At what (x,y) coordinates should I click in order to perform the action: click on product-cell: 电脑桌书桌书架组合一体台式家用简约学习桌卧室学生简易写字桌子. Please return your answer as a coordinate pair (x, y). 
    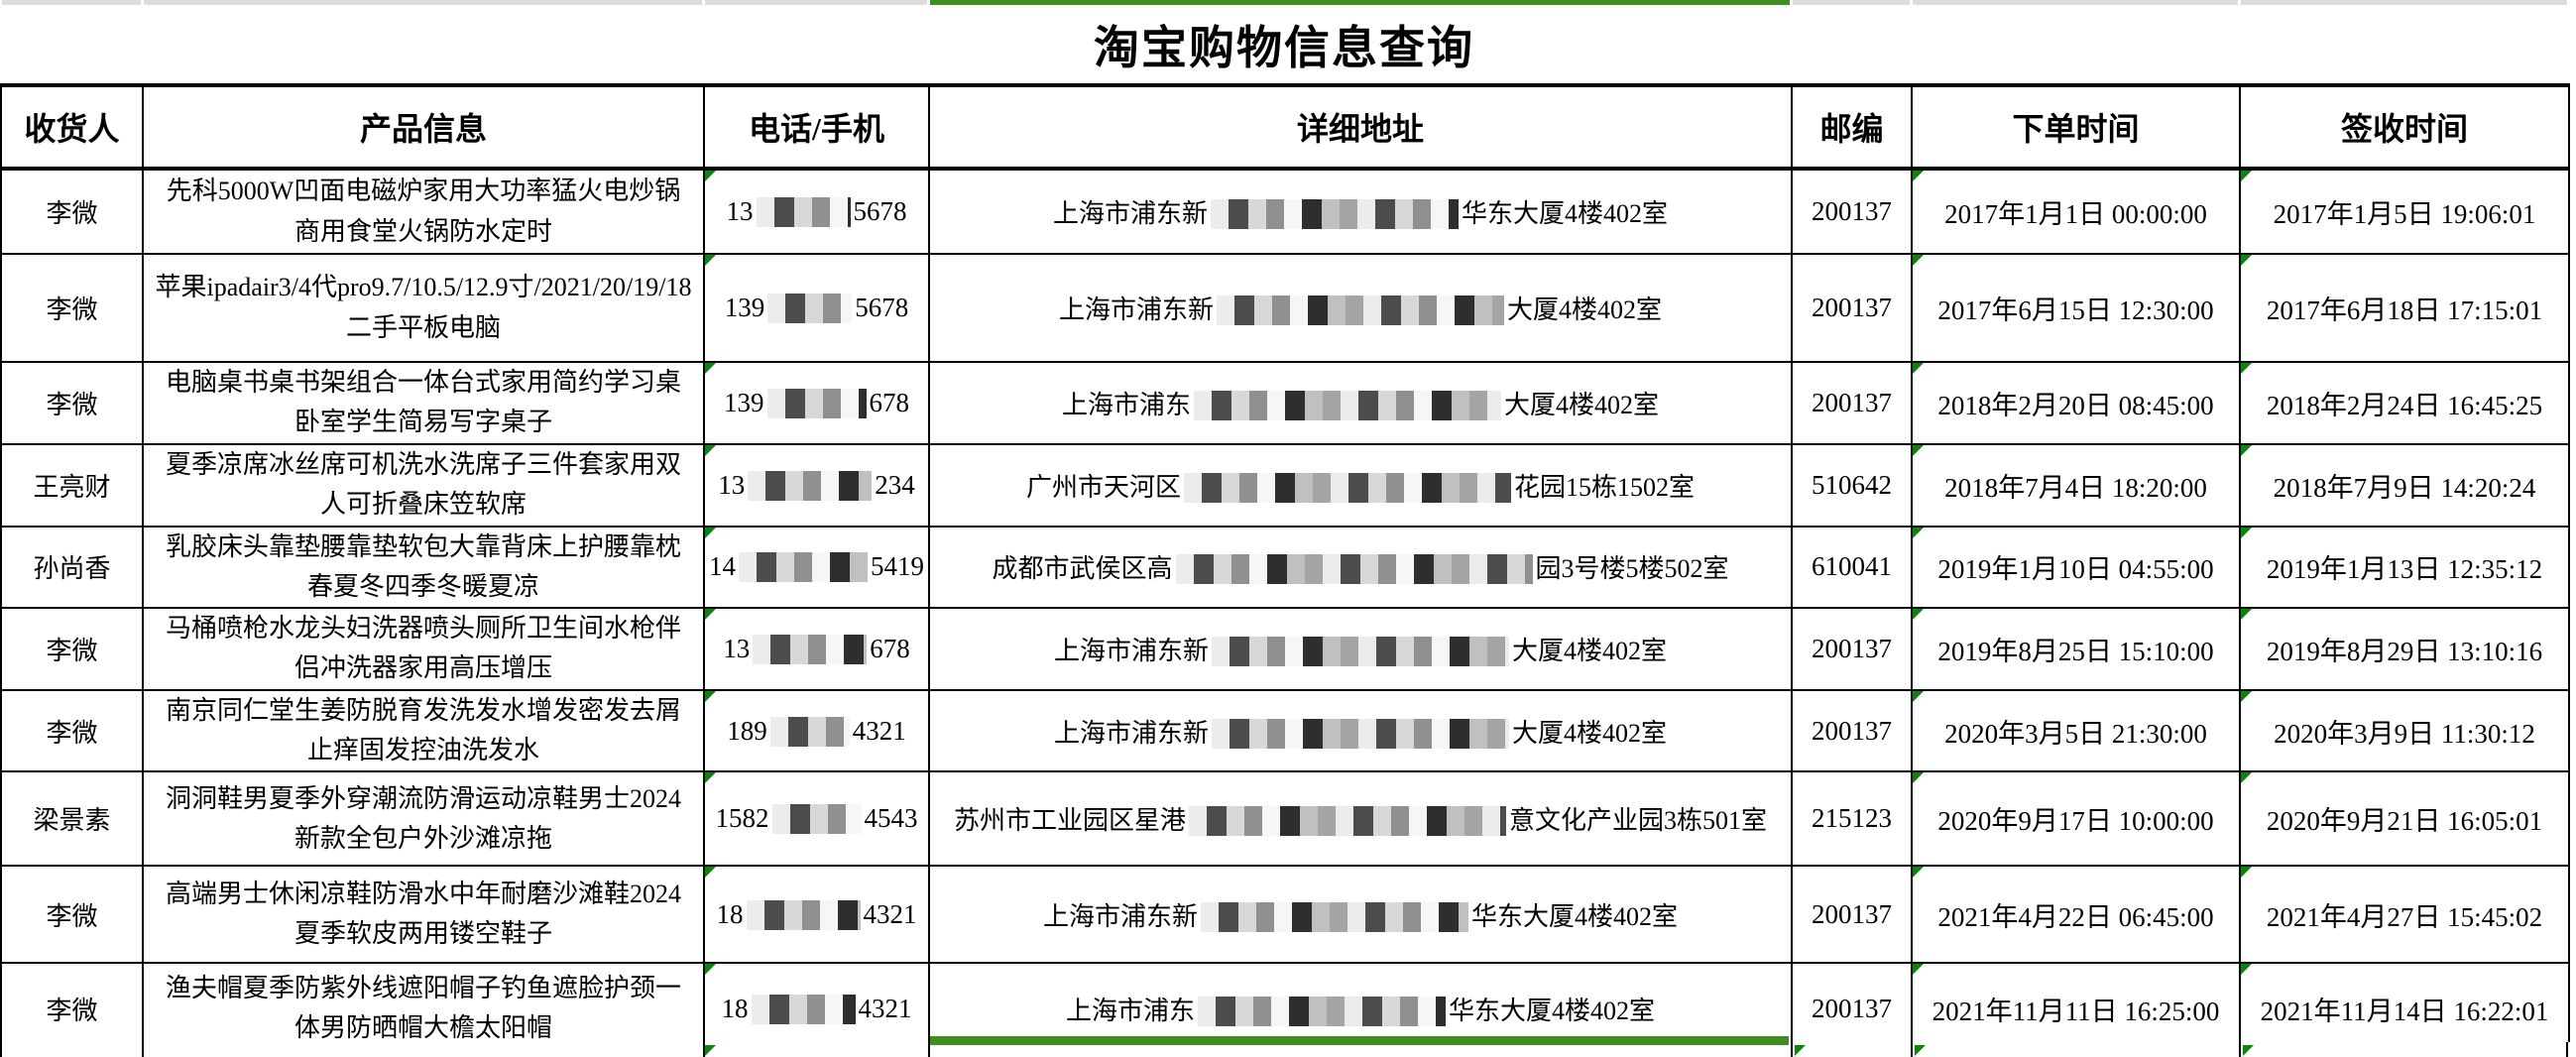
    Looking at the image, I should click on (423, 403).